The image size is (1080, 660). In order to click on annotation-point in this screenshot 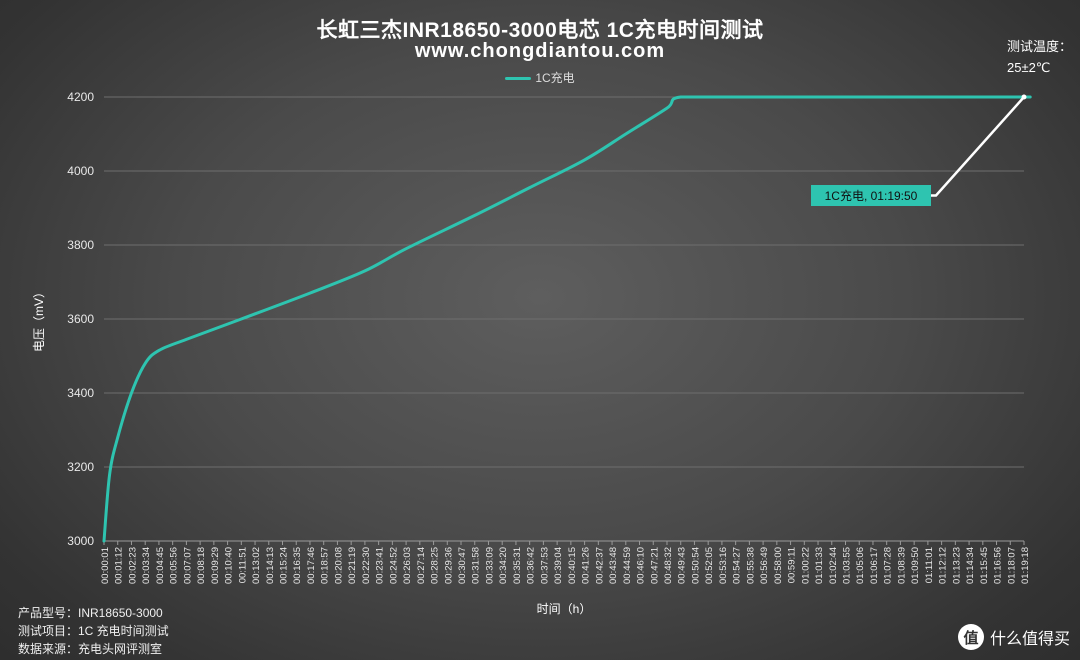, I will do `click(1024, 97)`.